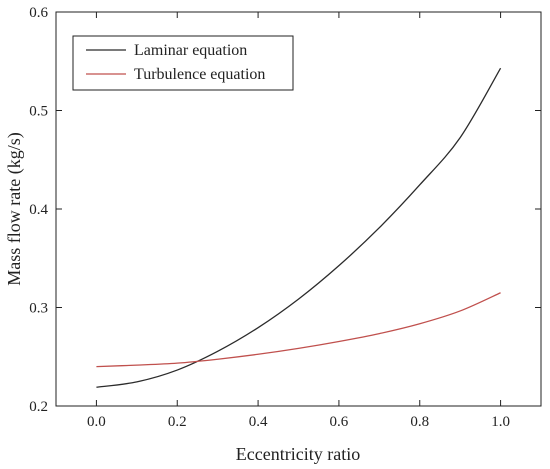 Image resolution: width=550 pixels, height=469 pixels. I want to click on x-tick-label: 0.4, so click(258, 422).